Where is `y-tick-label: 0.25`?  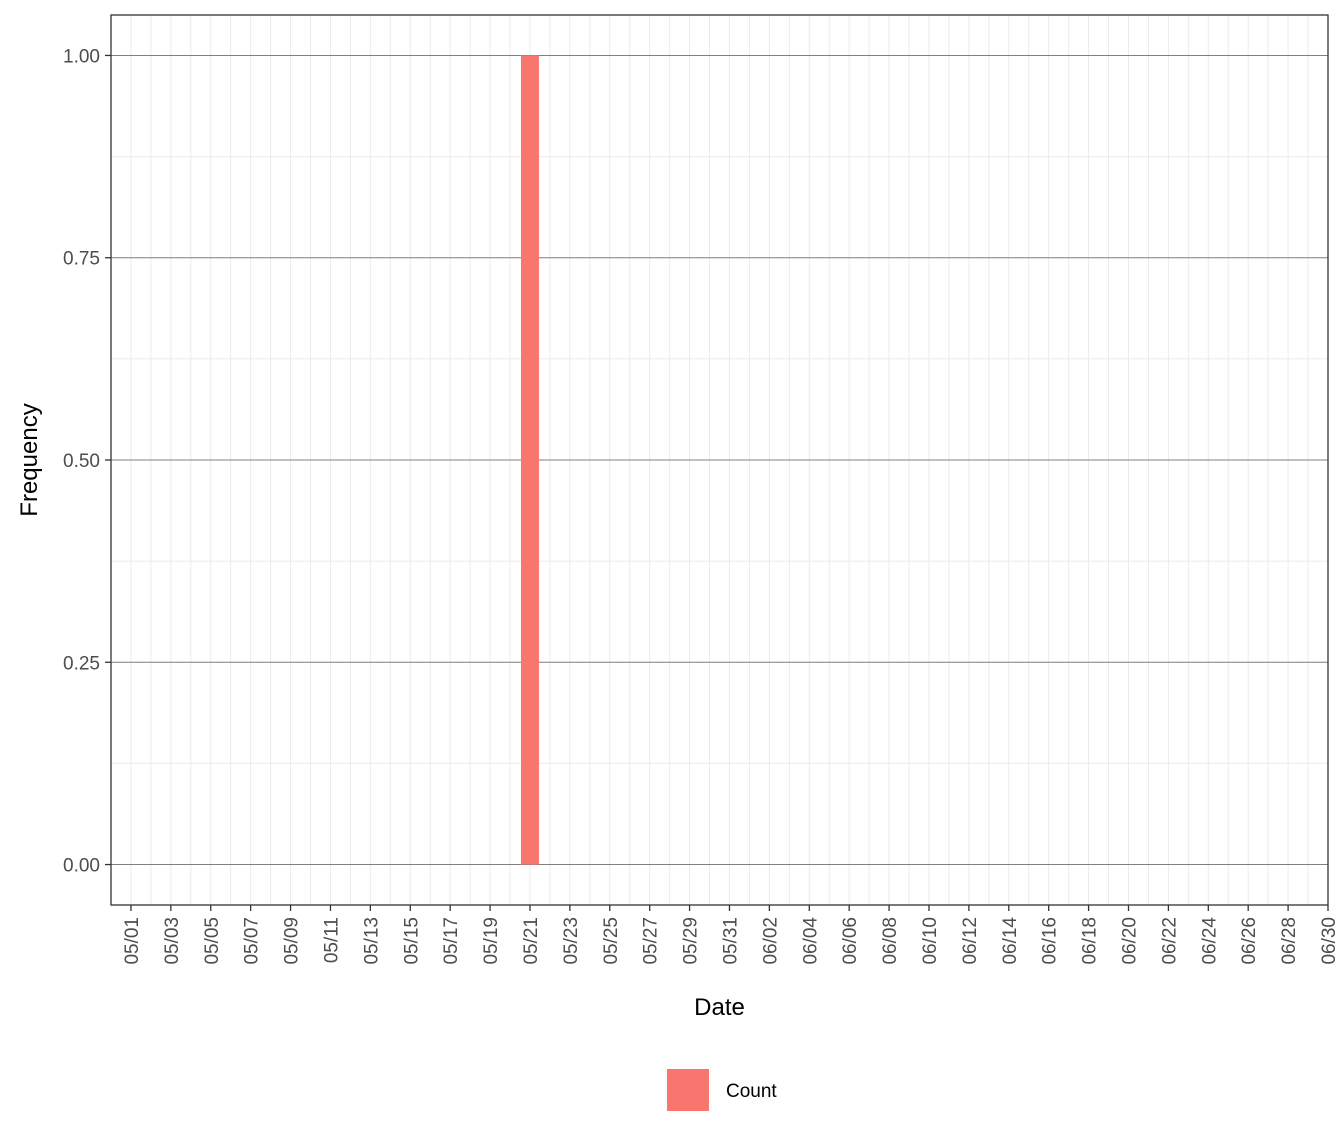 y-tick-label: 0.25 is located at coordinates (81, 663).